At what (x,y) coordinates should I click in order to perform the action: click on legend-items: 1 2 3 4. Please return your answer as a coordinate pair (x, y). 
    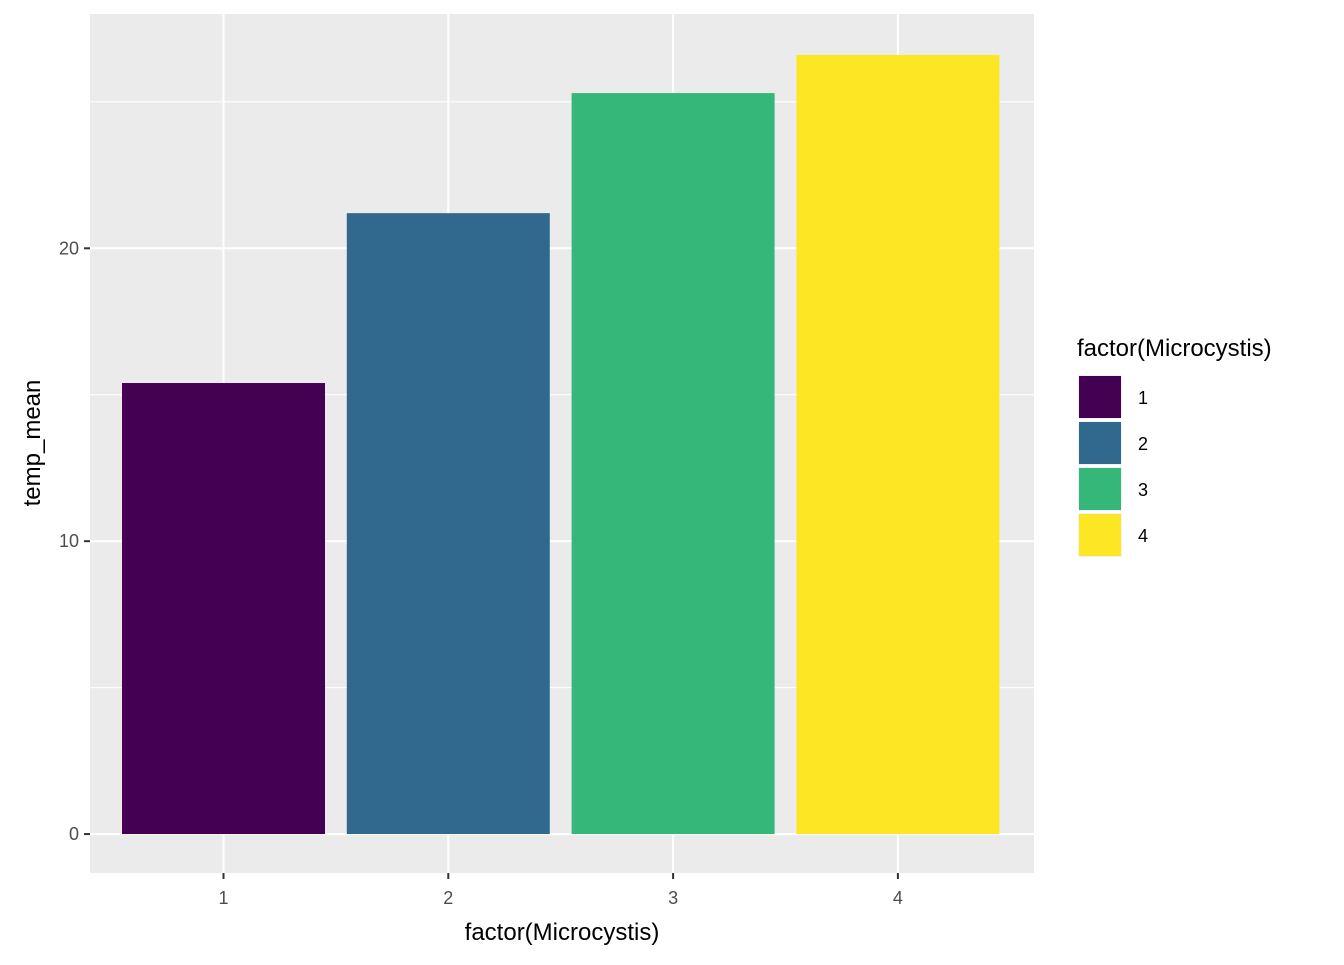
    Looking at the image, I should click on (1113, 466).